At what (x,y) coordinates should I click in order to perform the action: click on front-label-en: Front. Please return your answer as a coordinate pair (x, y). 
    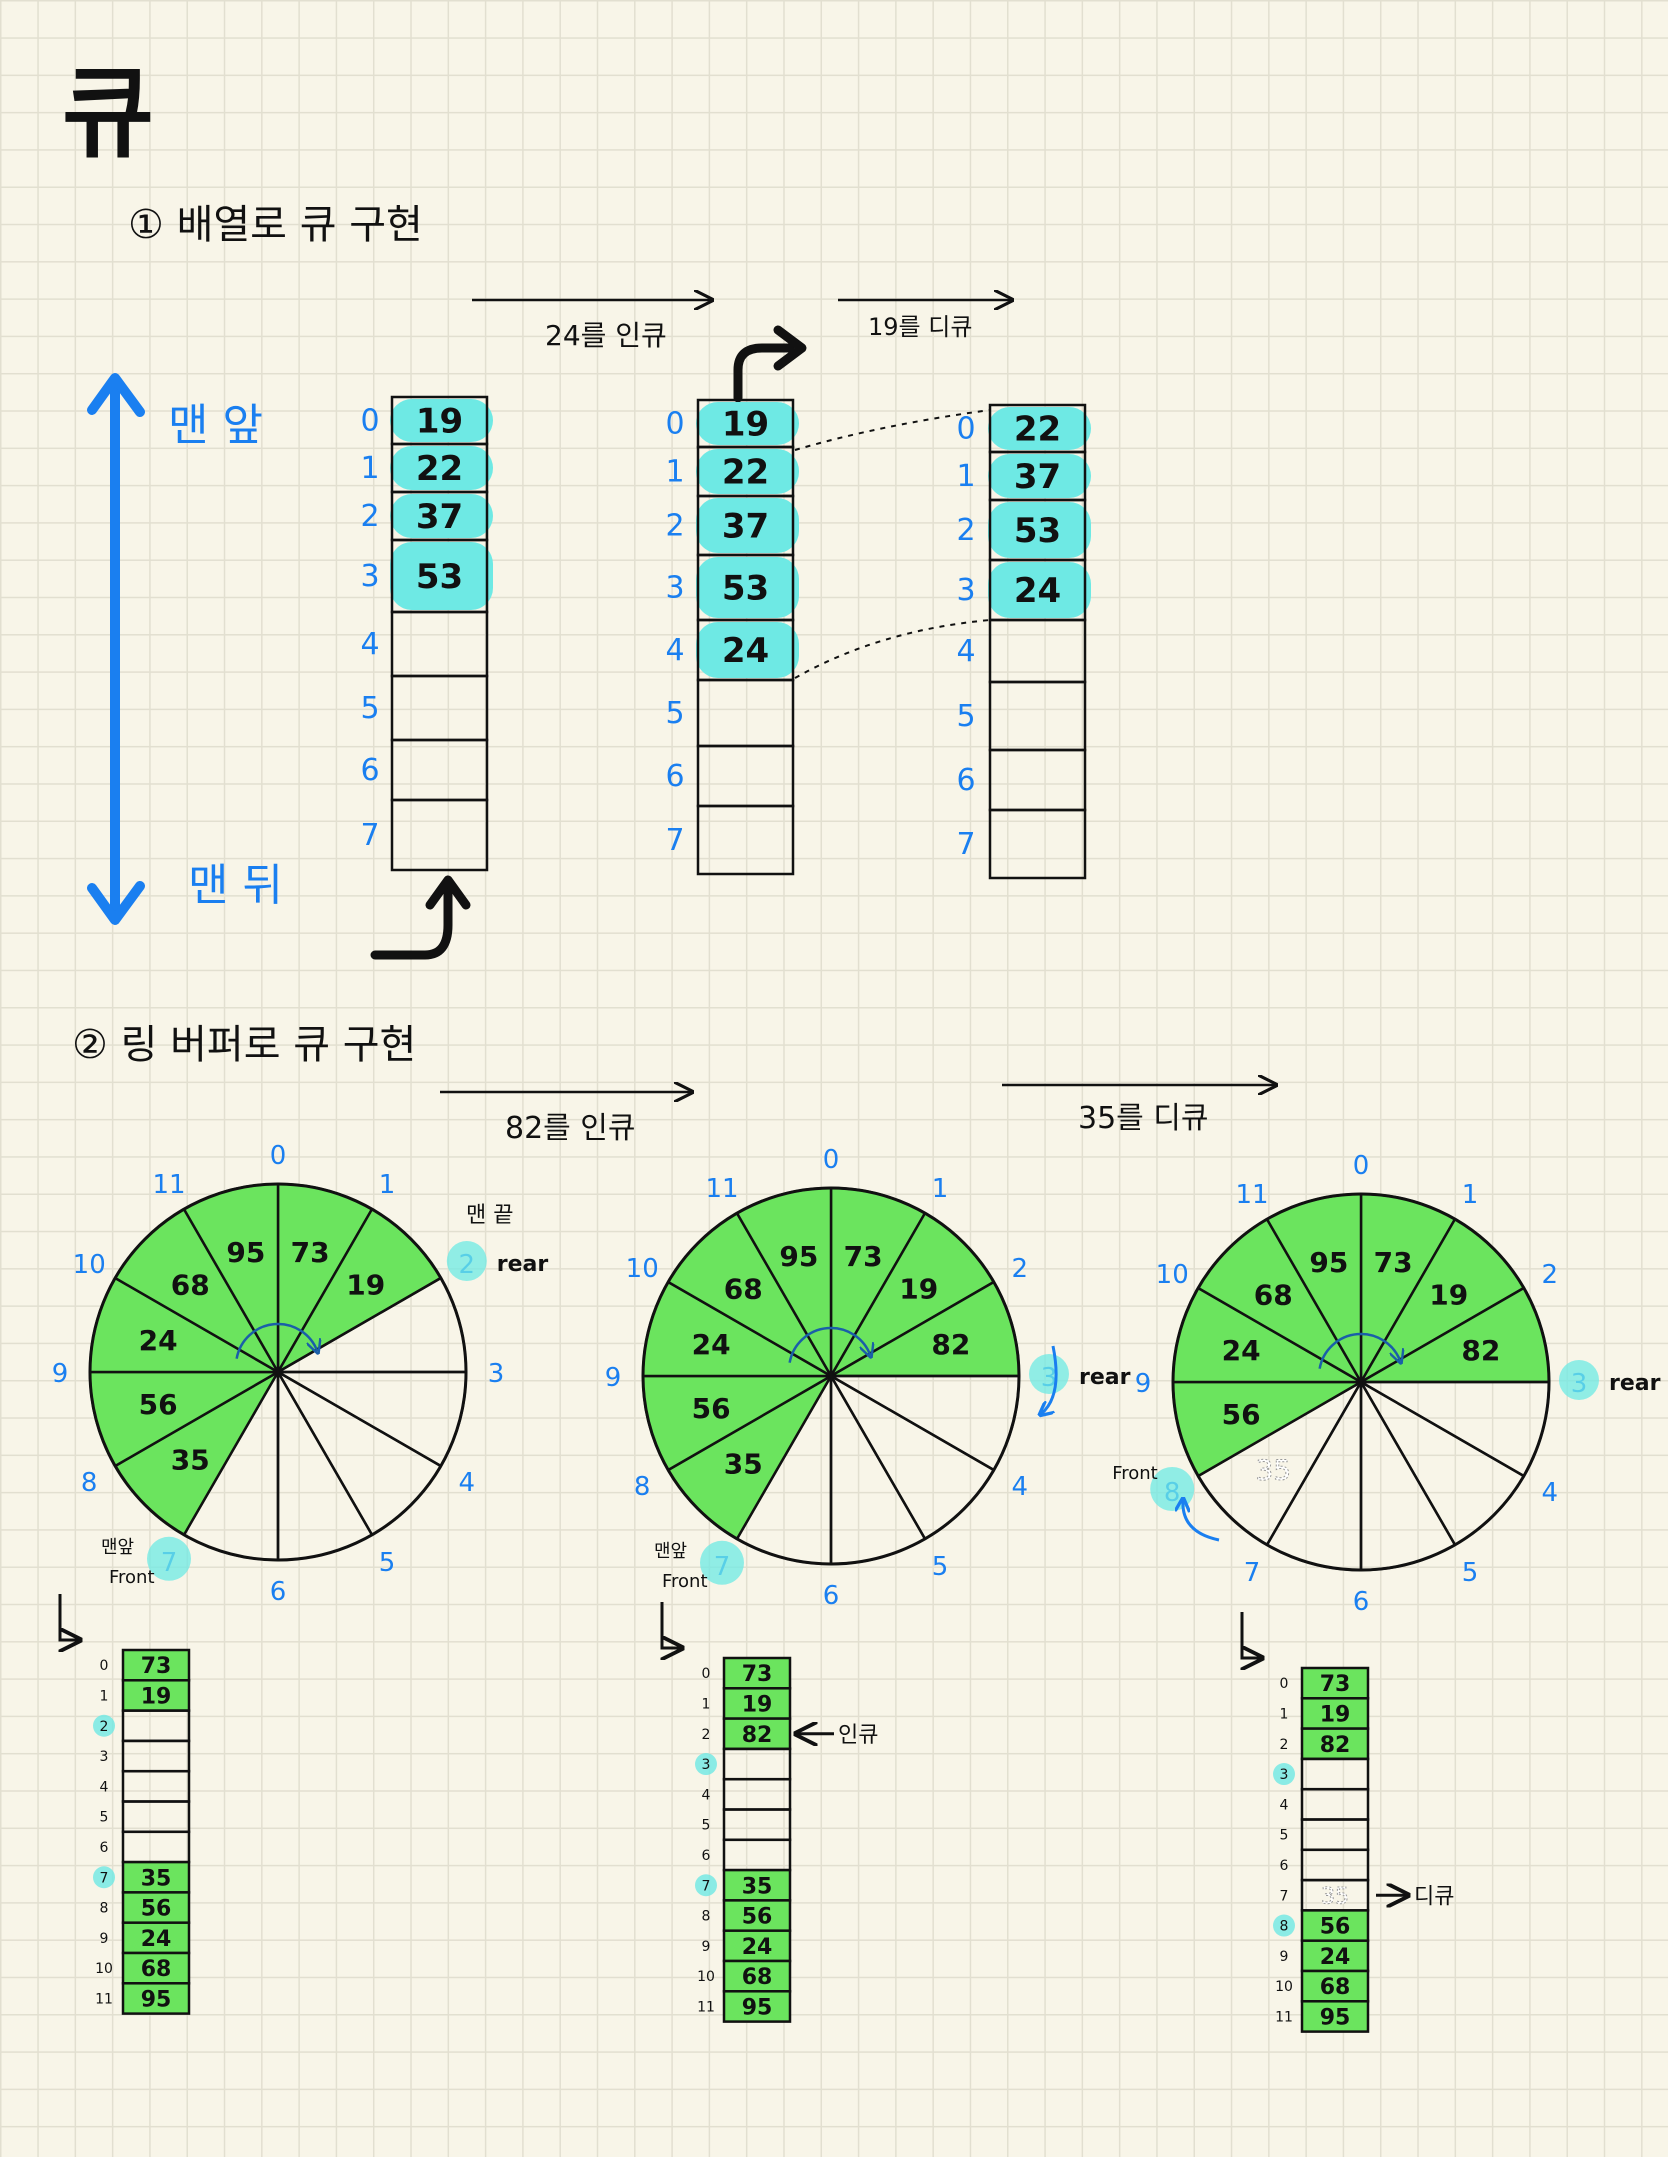
    Looking at the image, I should click on (685, 1581).